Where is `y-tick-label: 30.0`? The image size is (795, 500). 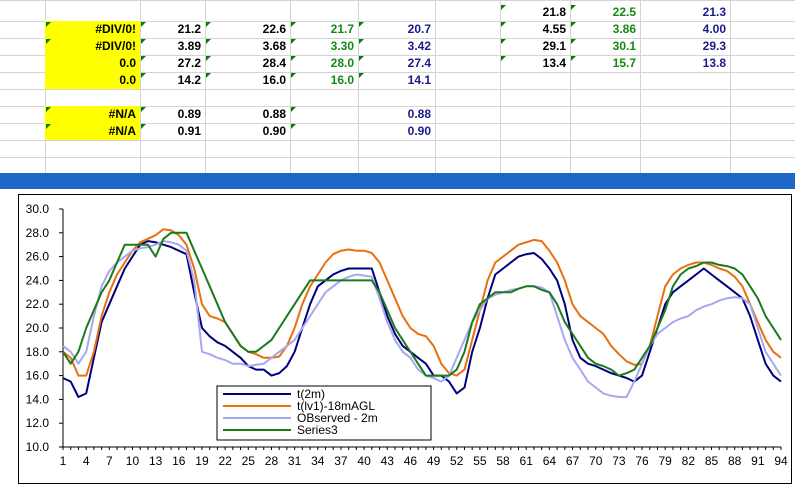
y-tick-label: 30.0 is located at coordinates (38, 209).